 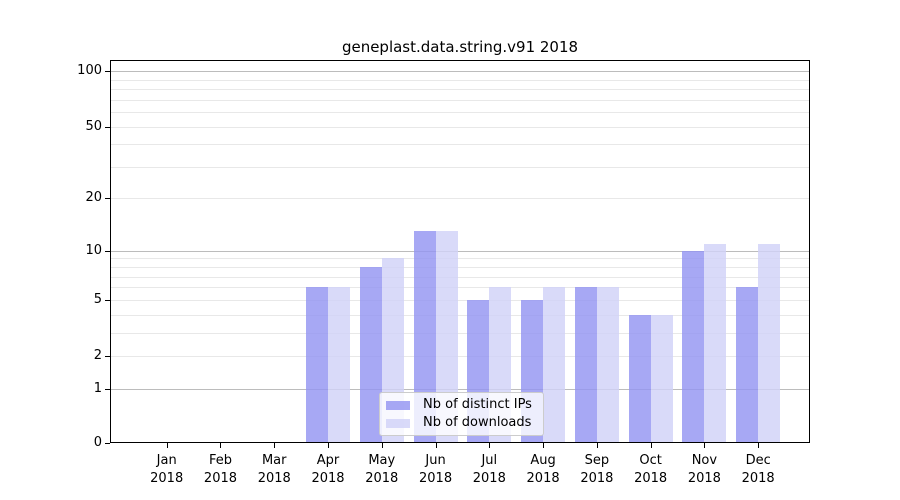 I want to click on y-tick-label: 20, so click(x=93, y=198).